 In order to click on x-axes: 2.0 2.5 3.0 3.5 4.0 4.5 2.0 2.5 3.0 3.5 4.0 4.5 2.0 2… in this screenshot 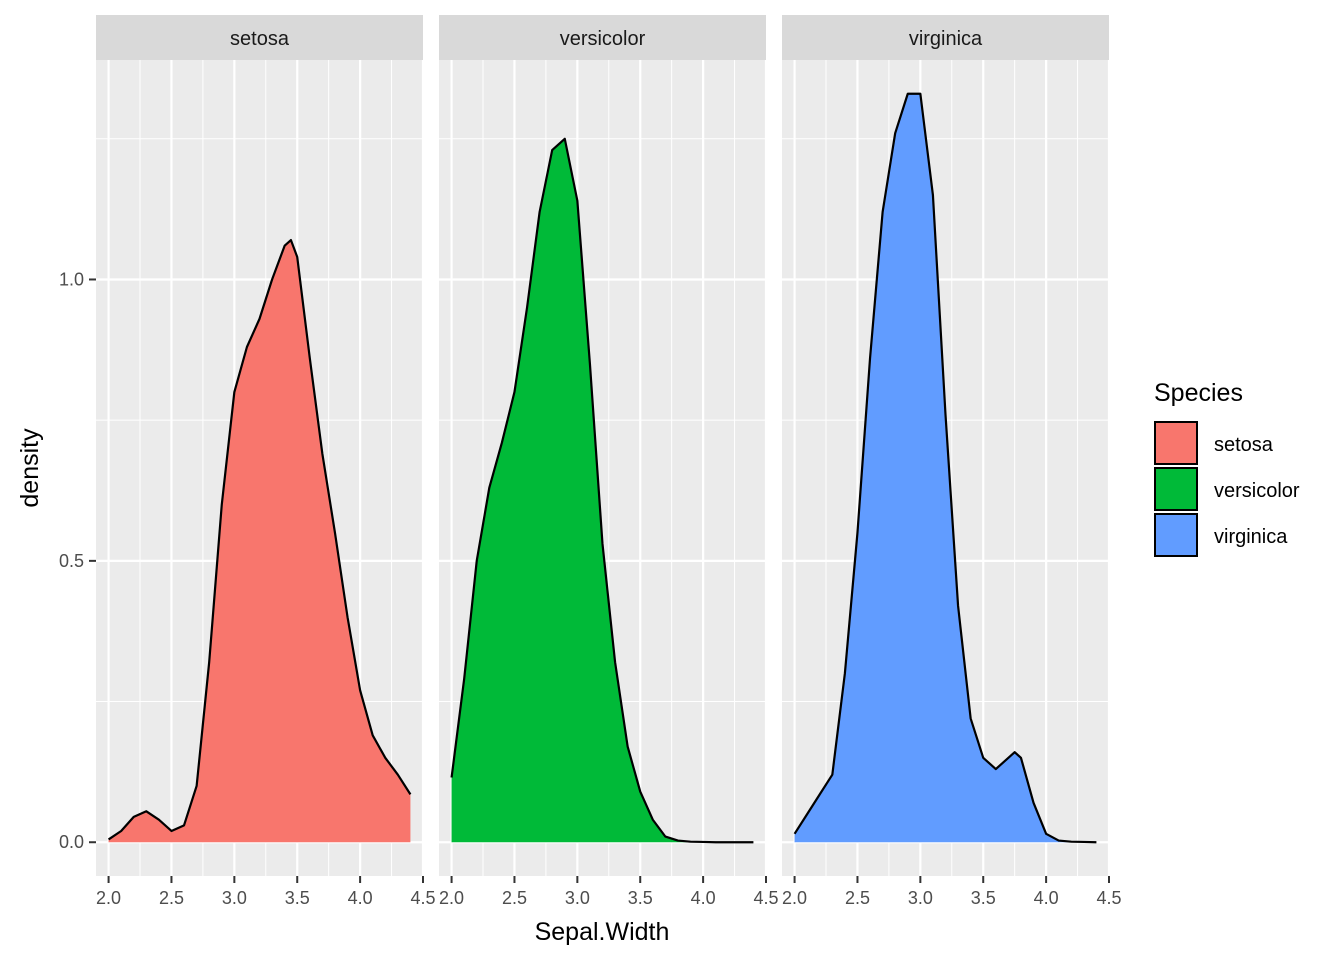, I will do `click(609, 892)`.